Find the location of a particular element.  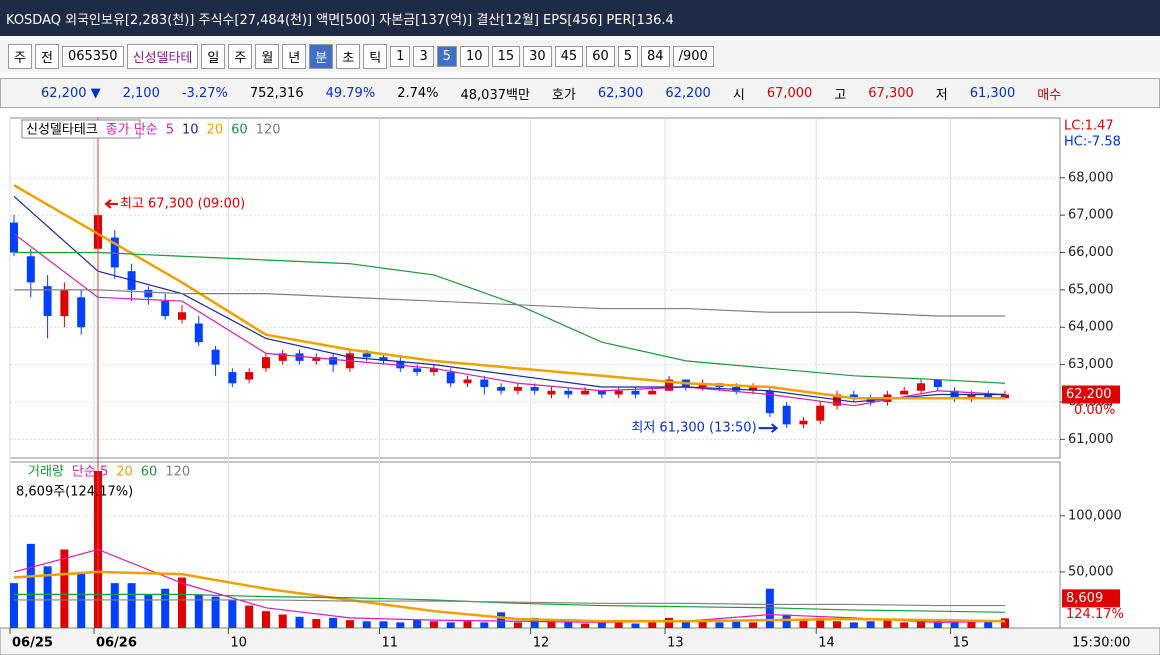

x-tick-label: 13 is located at coordinates (675, 643).